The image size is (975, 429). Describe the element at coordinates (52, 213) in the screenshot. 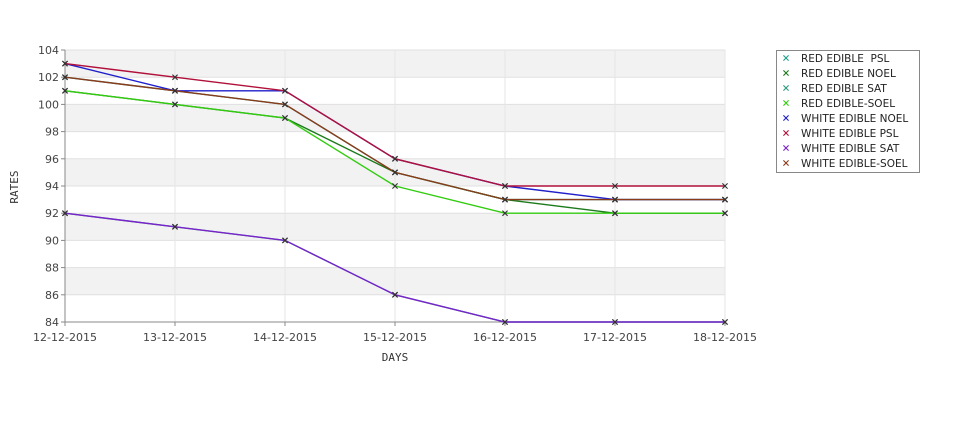

I see `y-tick-label: 92` at that location.